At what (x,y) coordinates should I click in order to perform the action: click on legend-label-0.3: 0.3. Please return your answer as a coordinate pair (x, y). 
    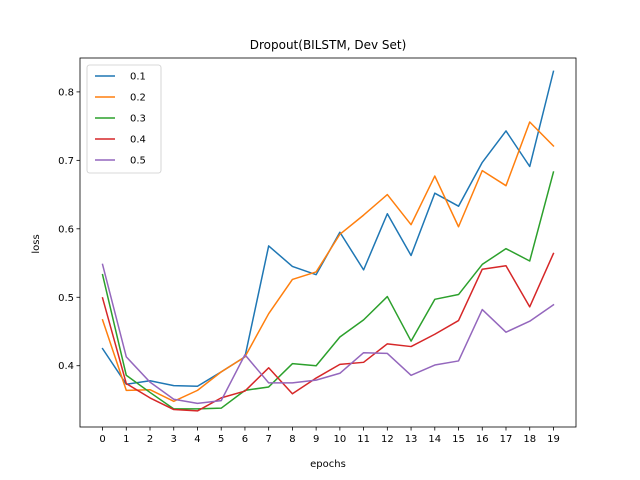
    Looking at the image, I should click on (138, 119).